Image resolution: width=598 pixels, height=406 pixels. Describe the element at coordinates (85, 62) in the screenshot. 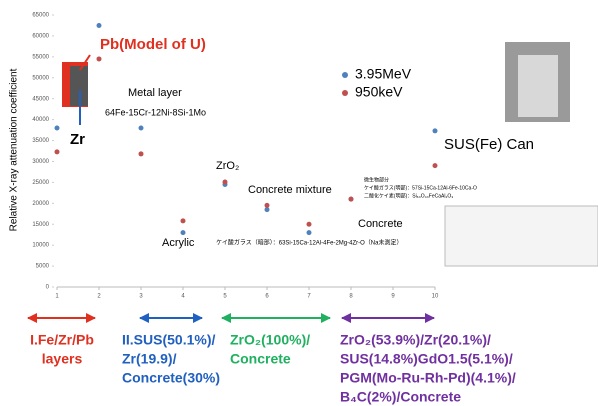

I see `pointer` at that location.